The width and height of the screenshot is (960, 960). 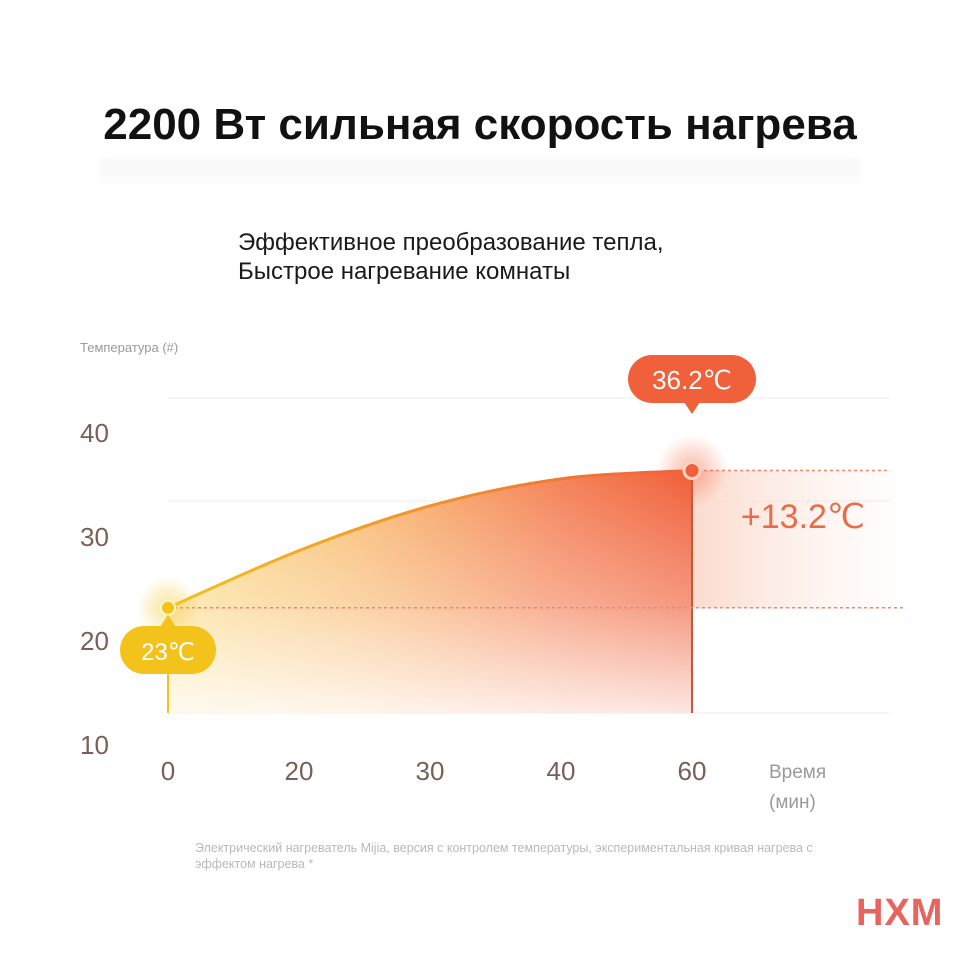 What do you see at coordinates (792, 802) in the screenshot?
I see `x-axis-label-line-2: (мин)` at bounding box center [792, 802].